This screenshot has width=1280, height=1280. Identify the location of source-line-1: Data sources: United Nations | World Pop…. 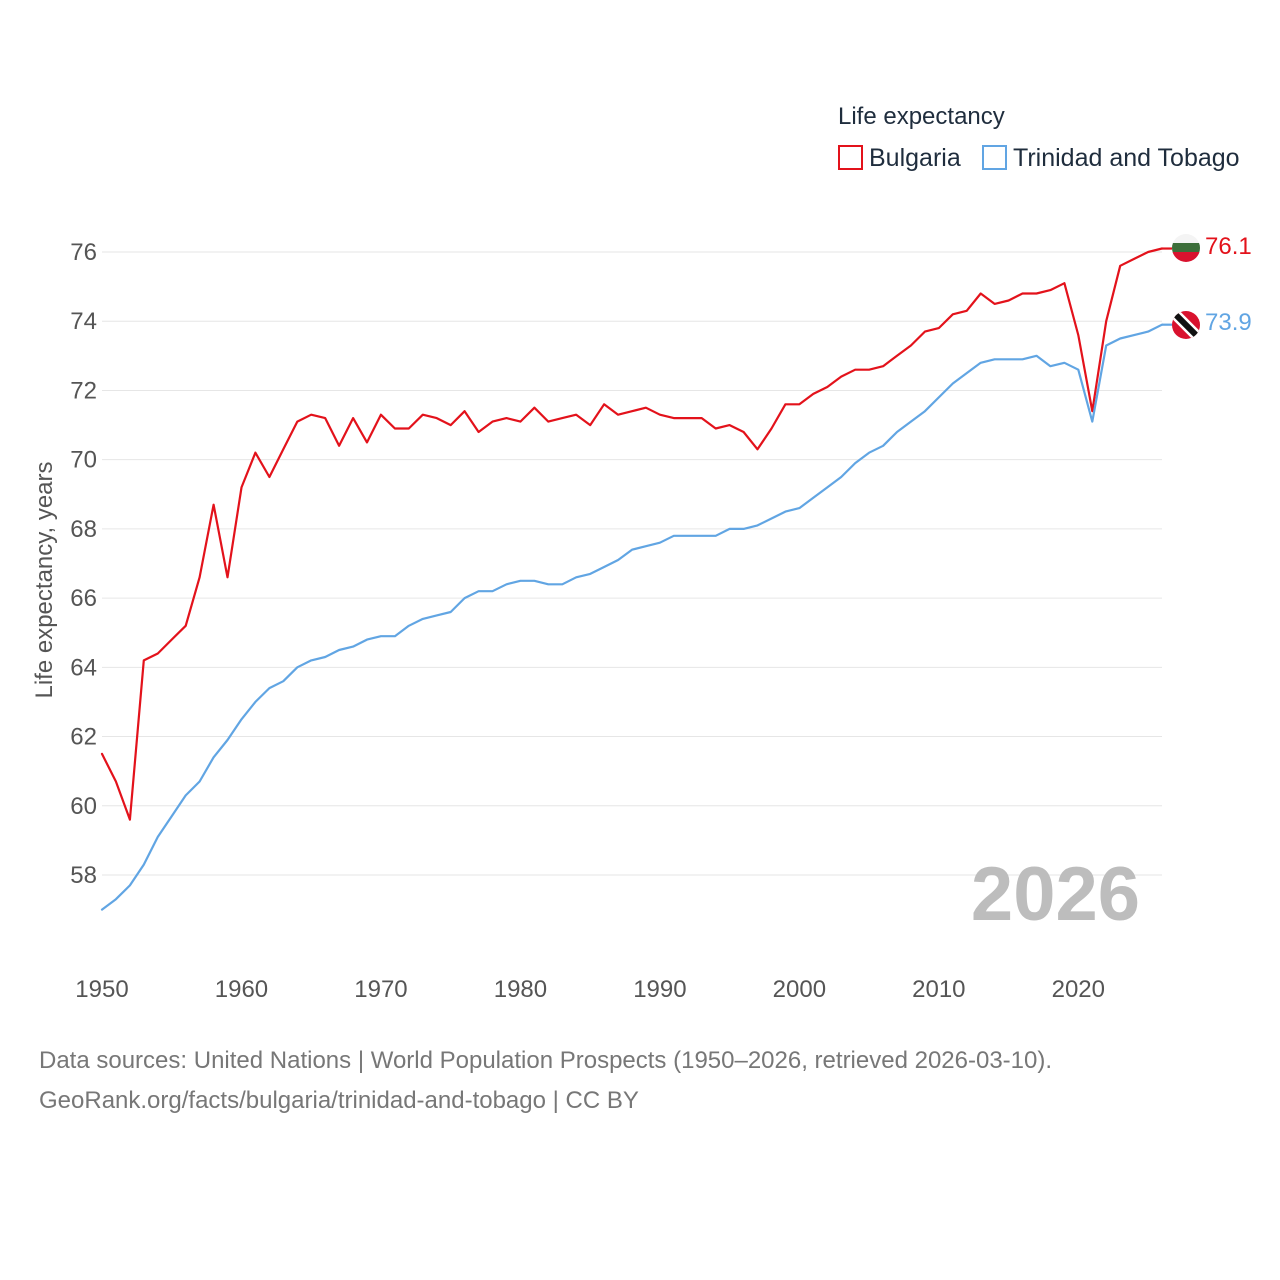
(545, 1060).